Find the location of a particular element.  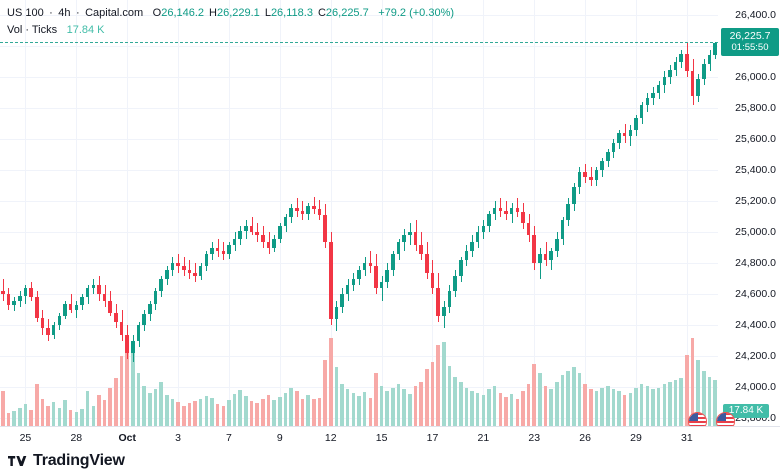

volume-badge: 17.84 K is located at coordinates (746, 411).